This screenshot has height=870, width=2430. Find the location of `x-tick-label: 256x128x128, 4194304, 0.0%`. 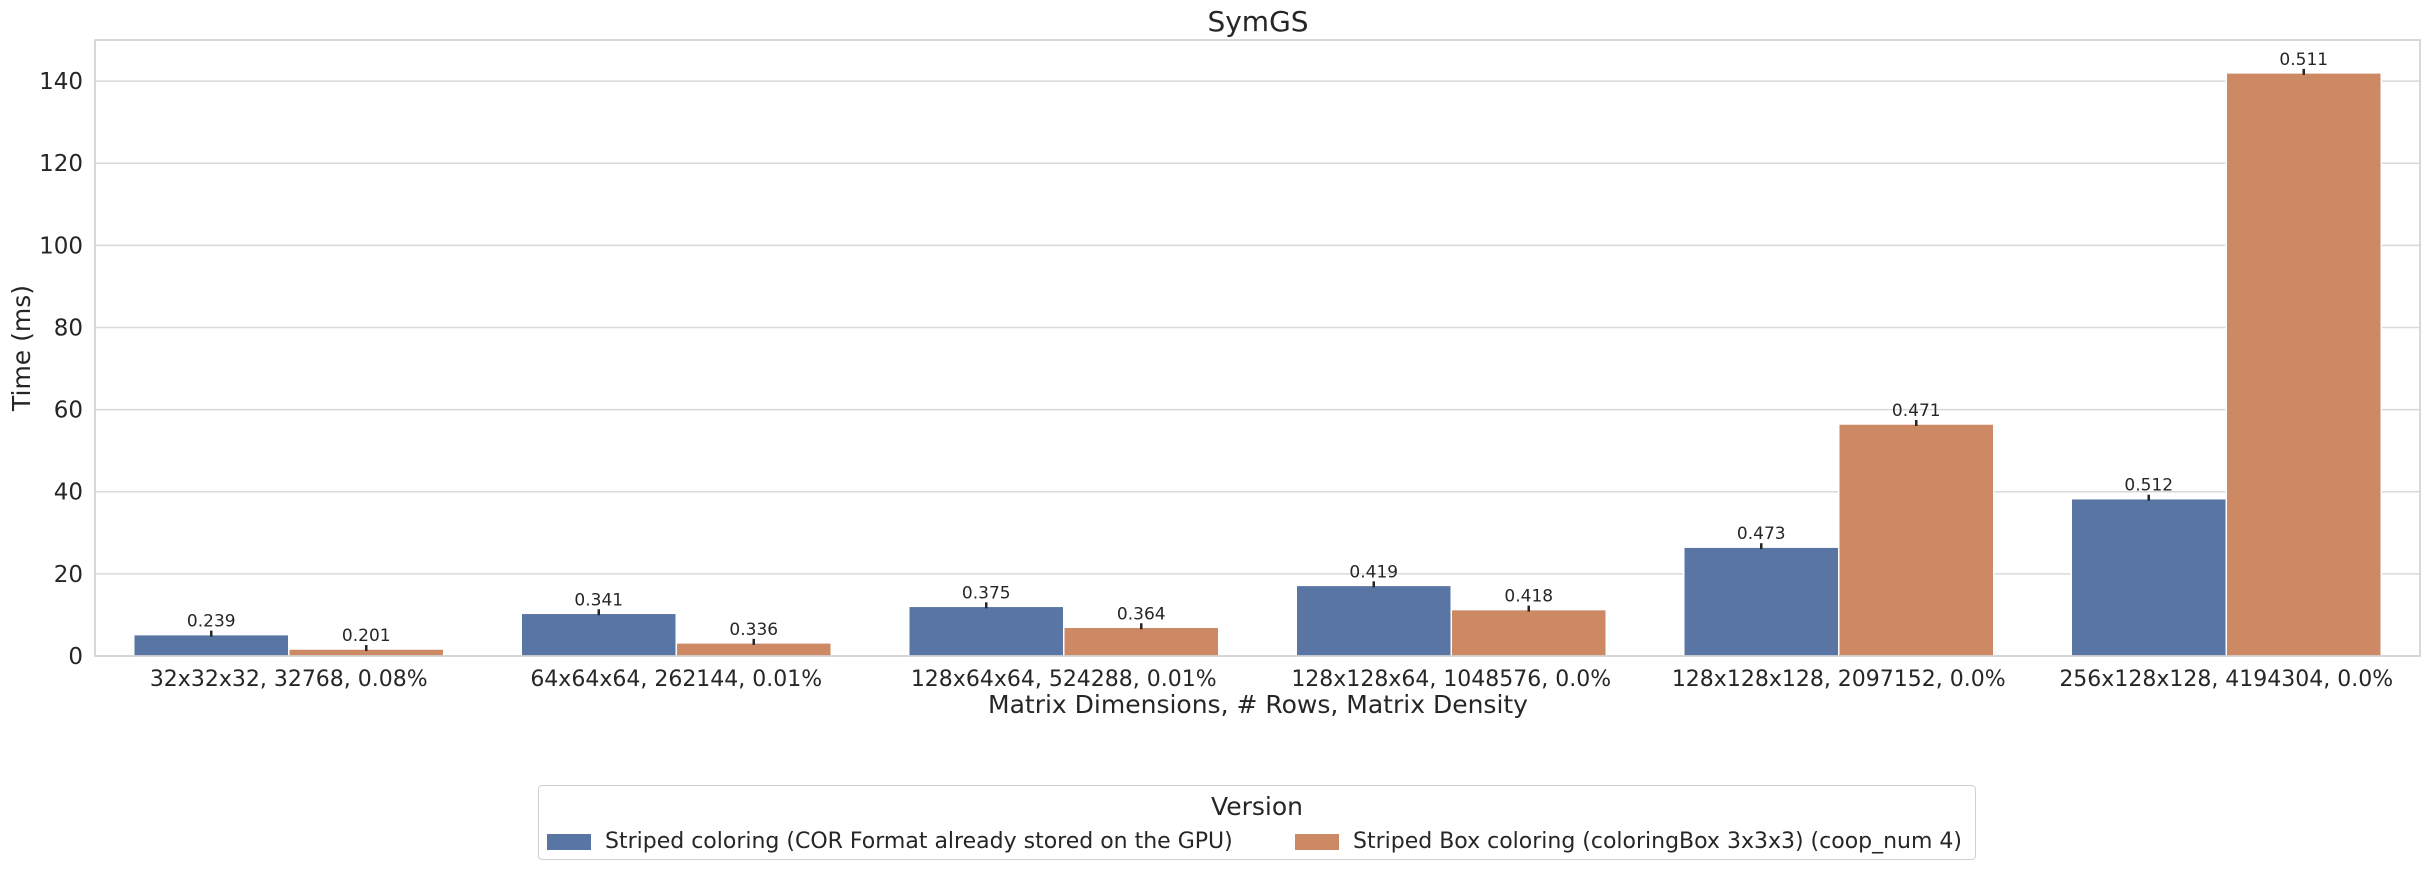

x-tick-label: 256x128x128, 4194304, 0.0% is located at coordinates (2226, 679).